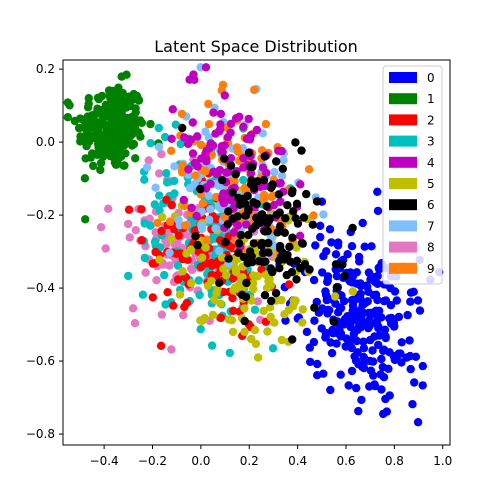 The image size is (500, 500). I want to click on chart-title: Latent Space Distribution, so click(256, 46).